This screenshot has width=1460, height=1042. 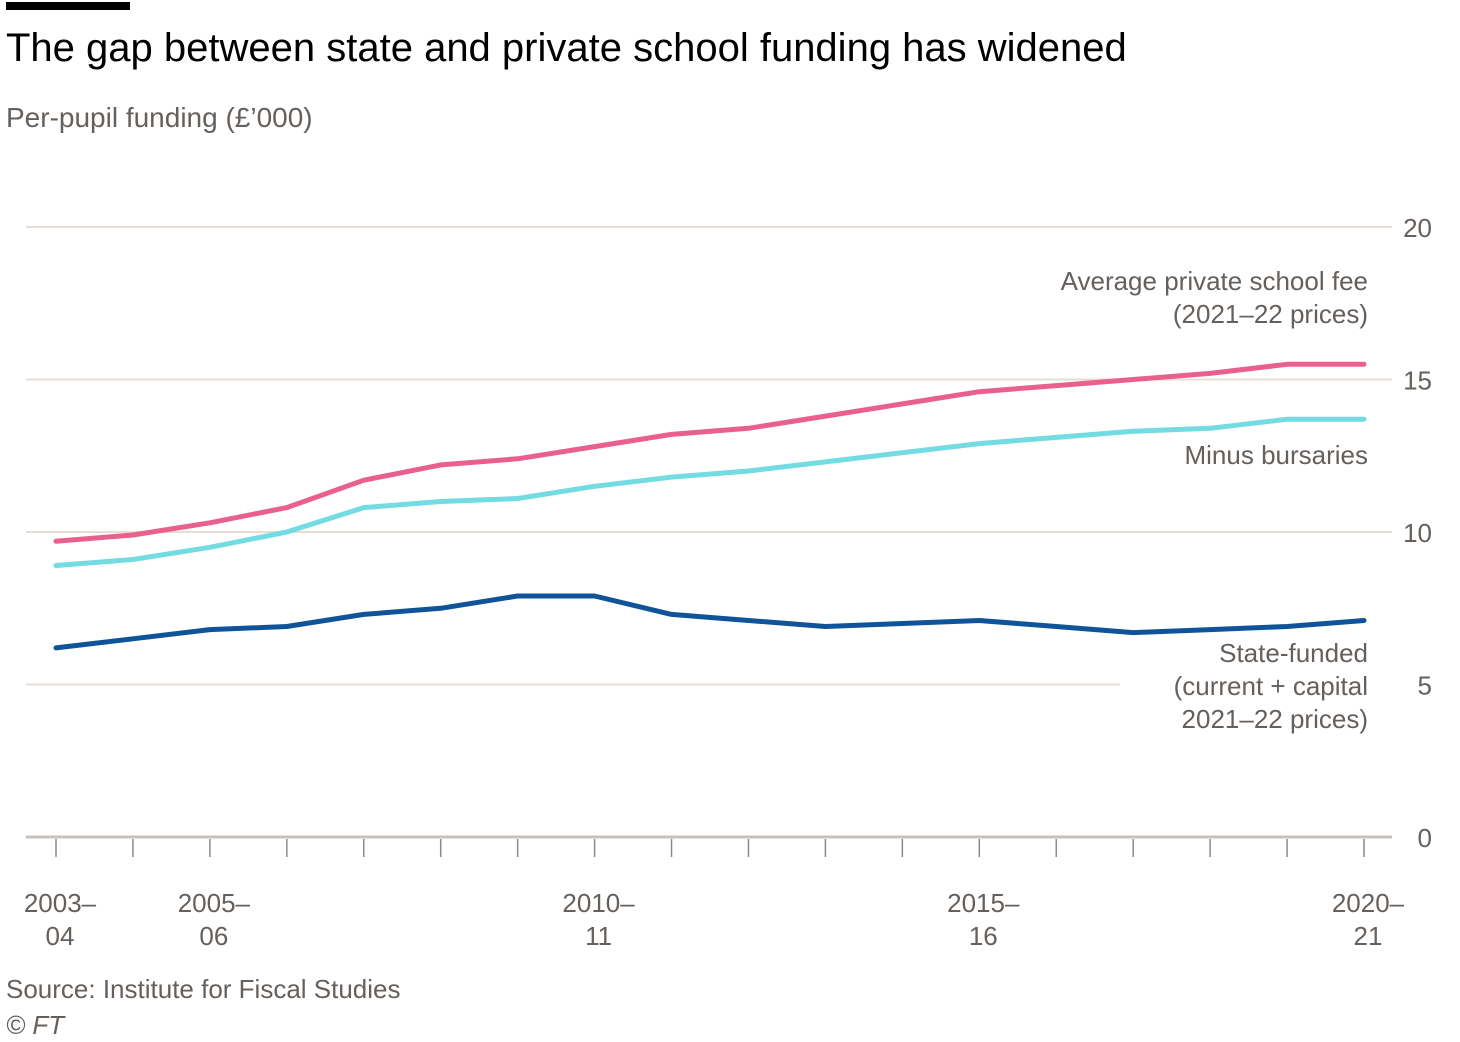 I want to click on series-label-0: Average private school fee, so click(x=1214, y=281).